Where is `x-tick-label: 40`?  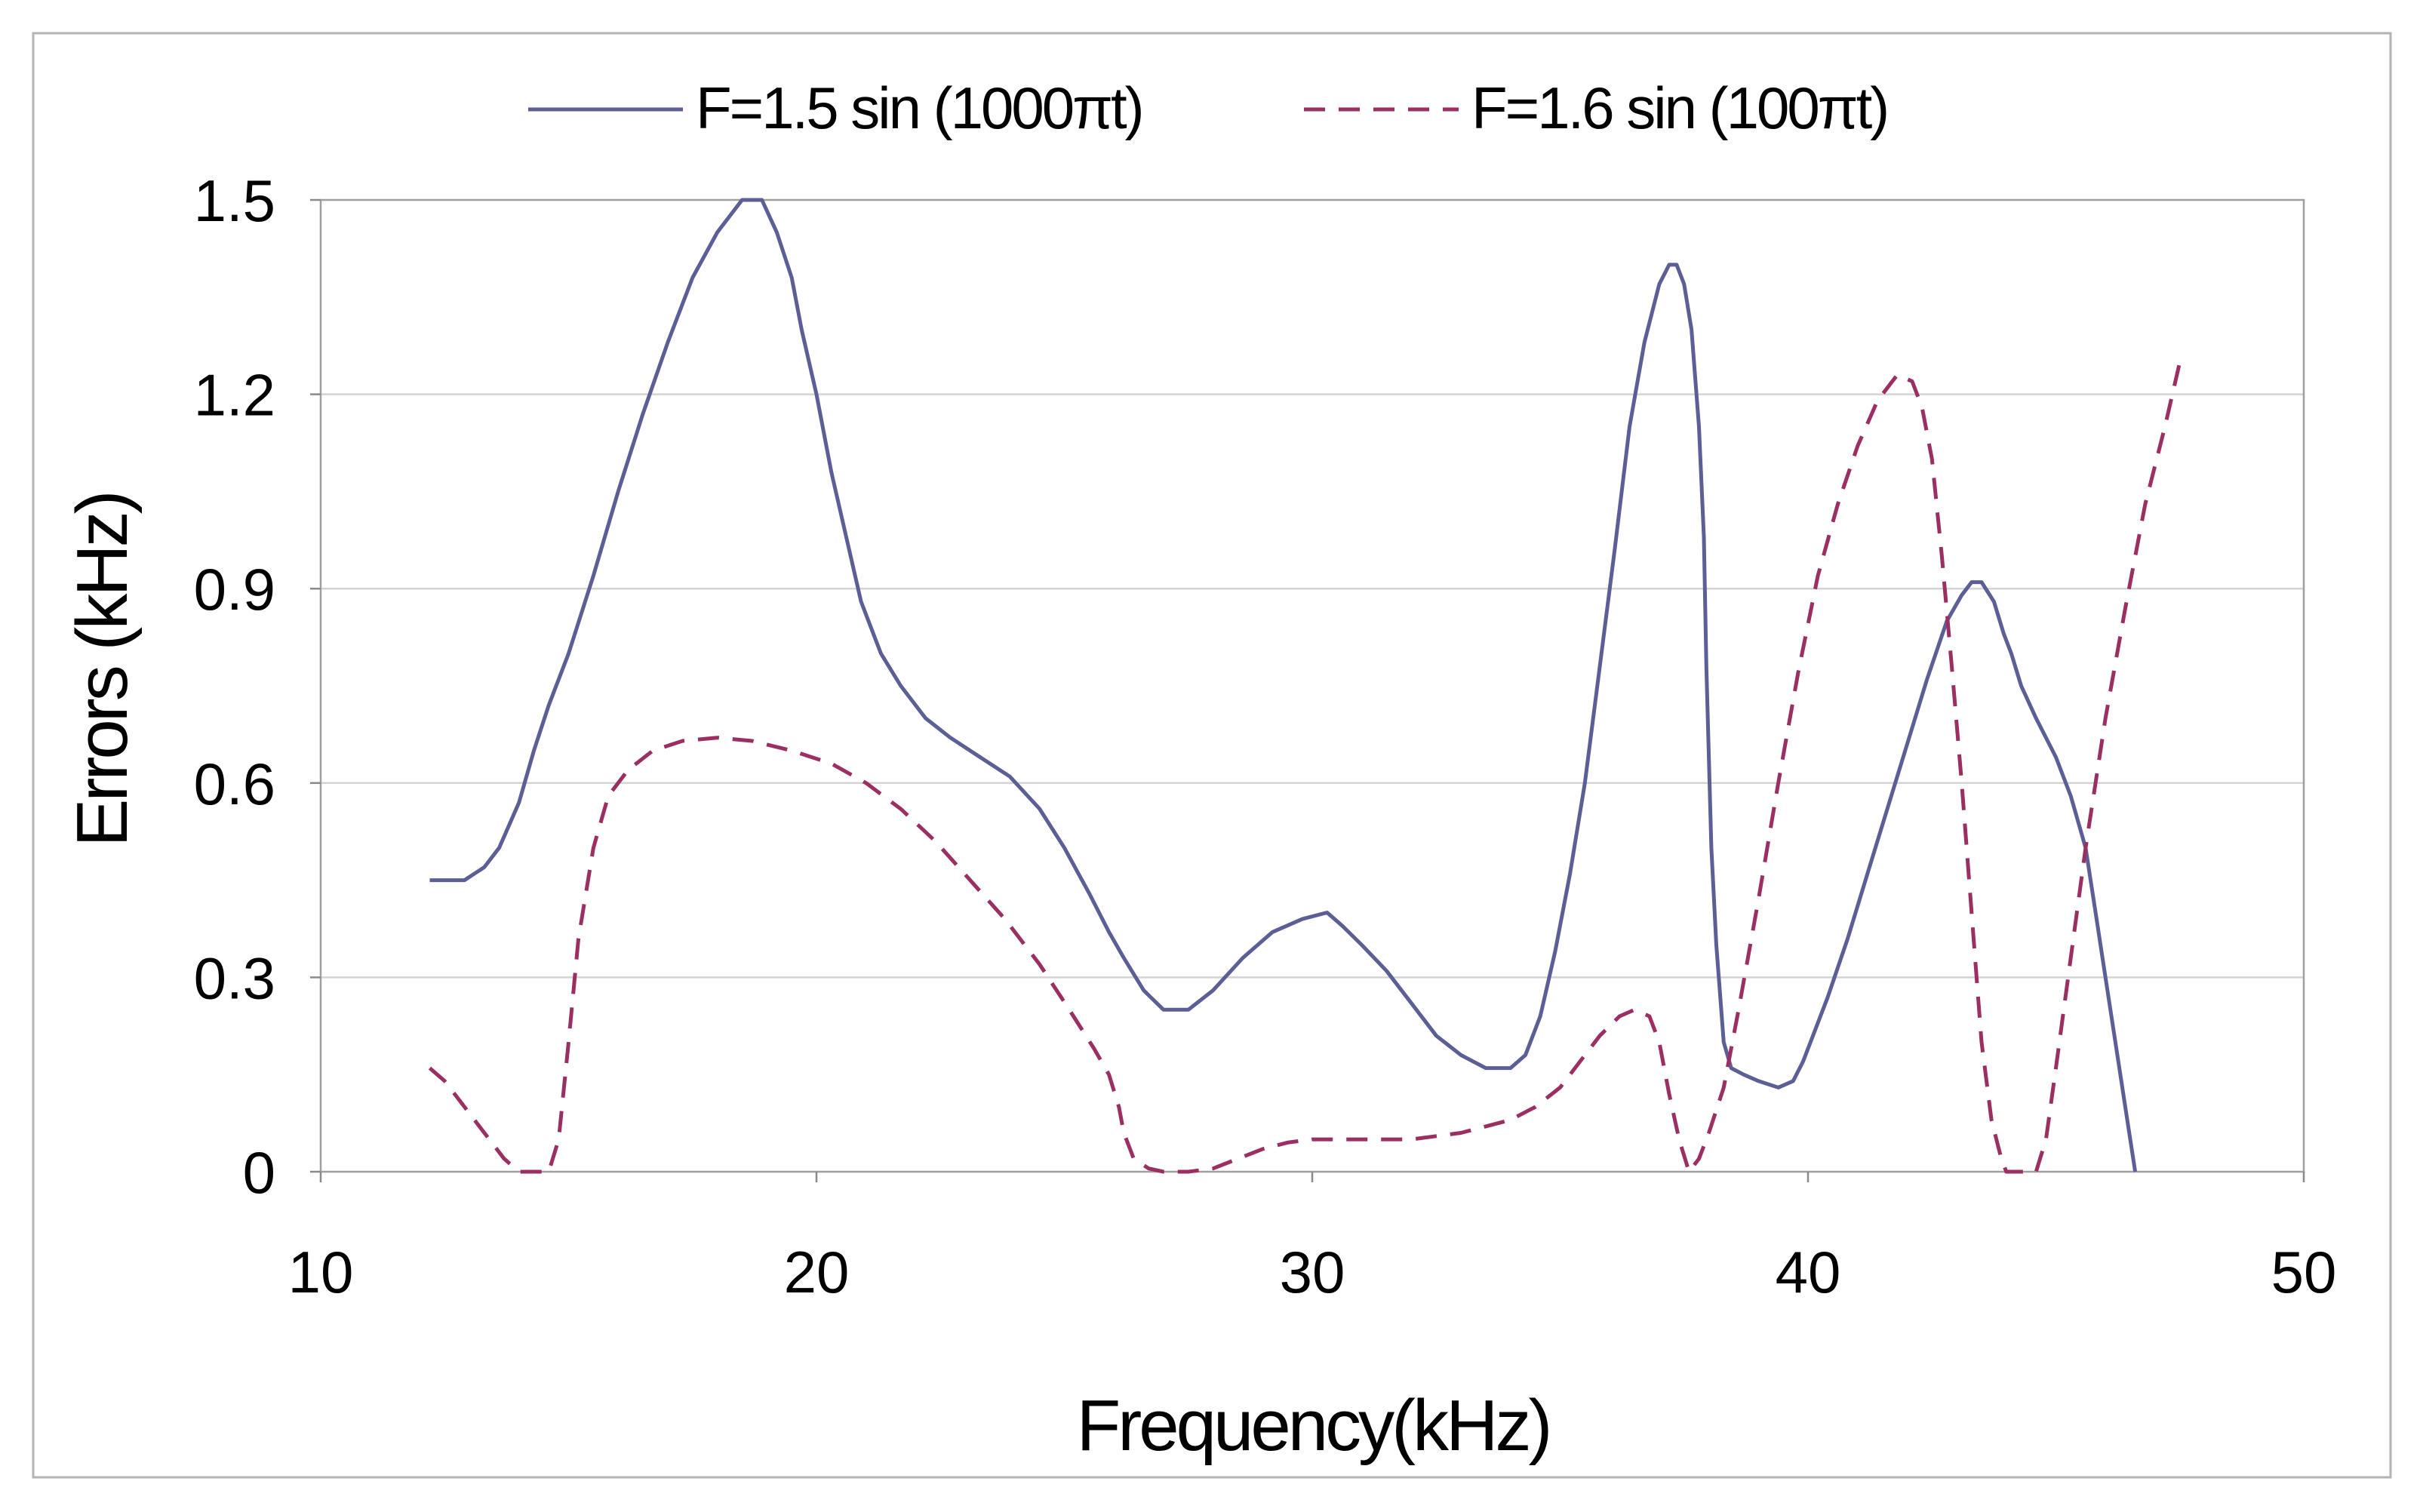
x-tick-label: 40 is located at coordinates (1809, 1272).